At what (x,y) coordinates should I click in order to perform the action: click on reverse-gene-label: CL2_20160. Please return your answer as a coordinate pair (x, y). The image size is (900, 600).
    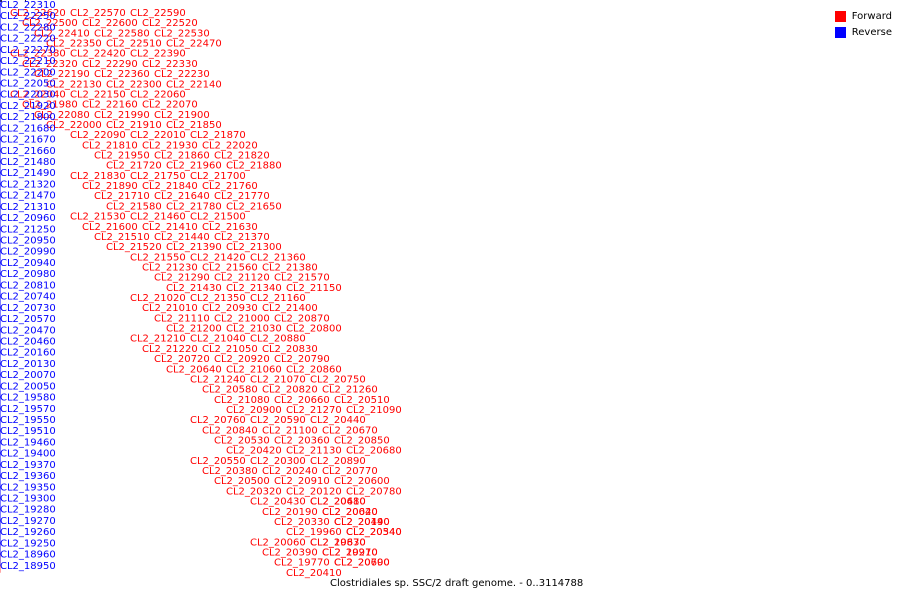
    Looking at the image, I should click on (28, 353).